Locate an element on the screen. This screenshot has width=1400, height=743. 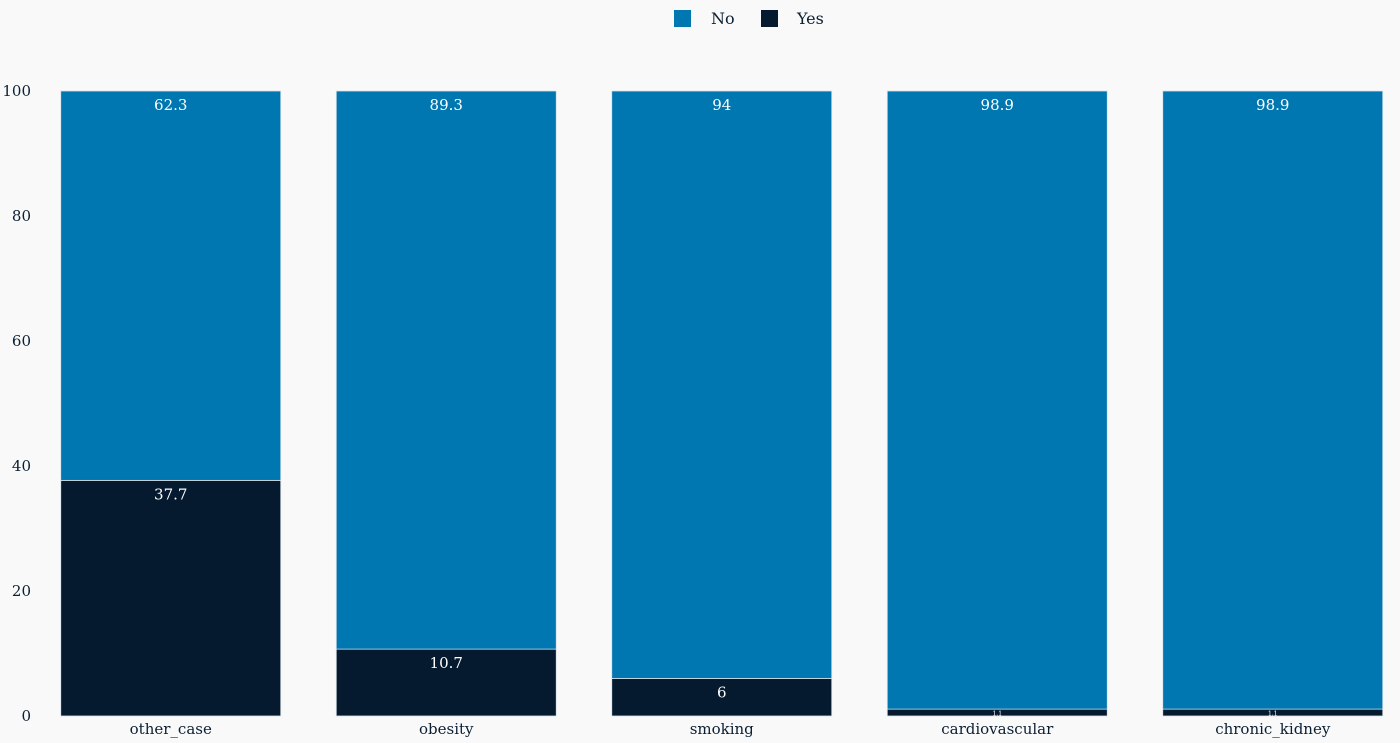
bar-data-label: 94 is located at coordinates (721, 105).